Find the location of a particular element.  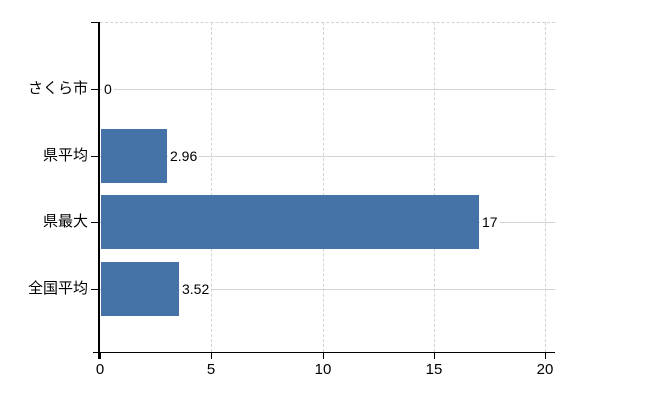

x-tick-label: 5 is located at coordinates (211, 369).